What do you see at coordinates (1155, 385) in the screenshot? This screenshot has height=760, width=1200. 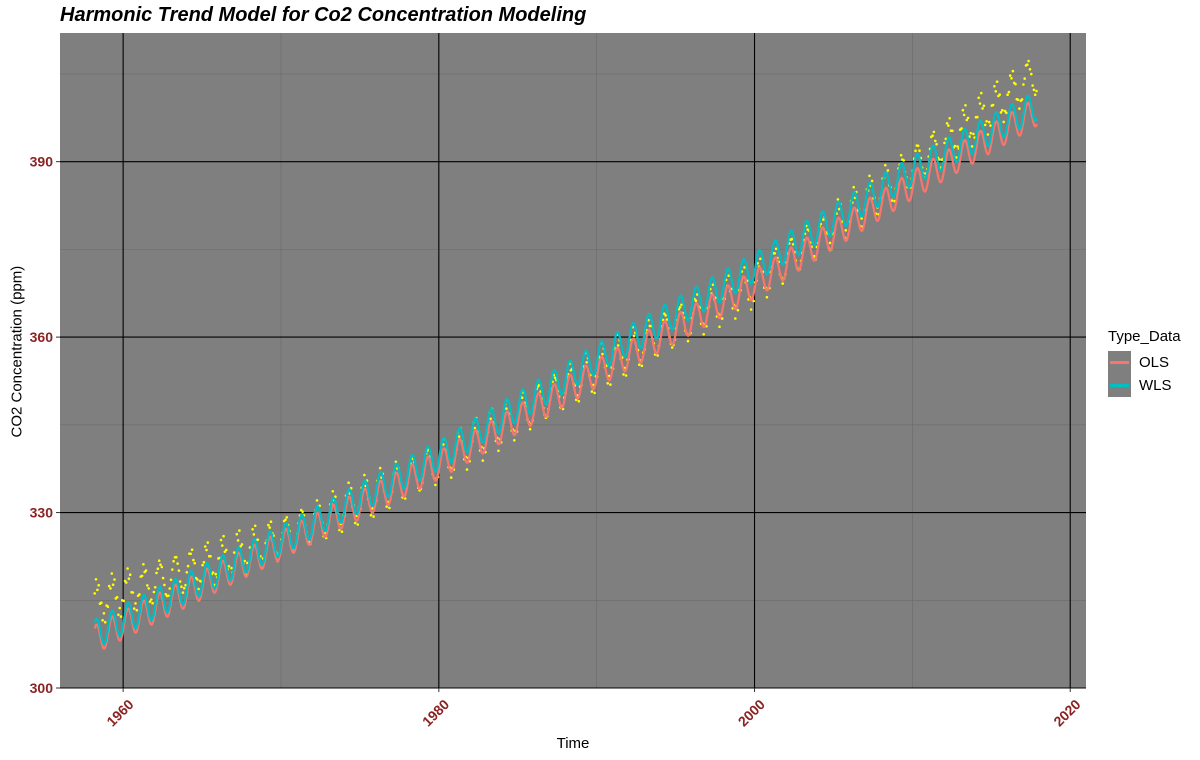 I see `legend-label-wls: WLS` at bounding box center [1155, 385].